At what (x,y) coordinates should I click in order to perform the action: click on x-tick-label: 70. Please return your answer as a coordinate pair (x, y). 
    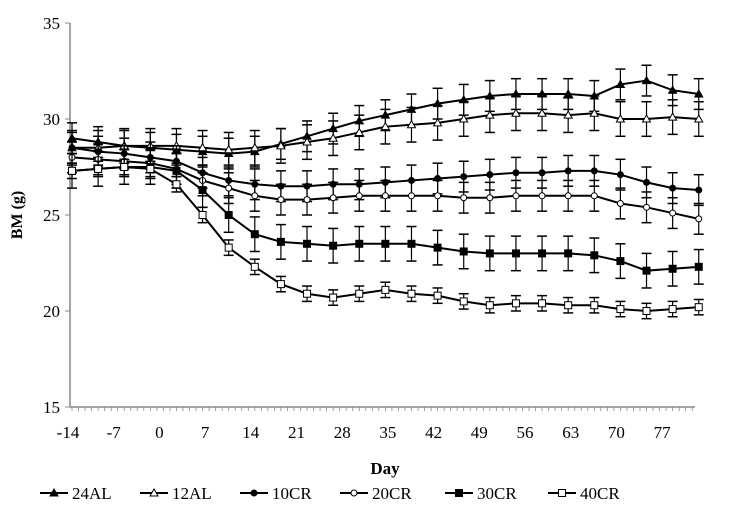
    Looking at the image, I should click on (616, 432).